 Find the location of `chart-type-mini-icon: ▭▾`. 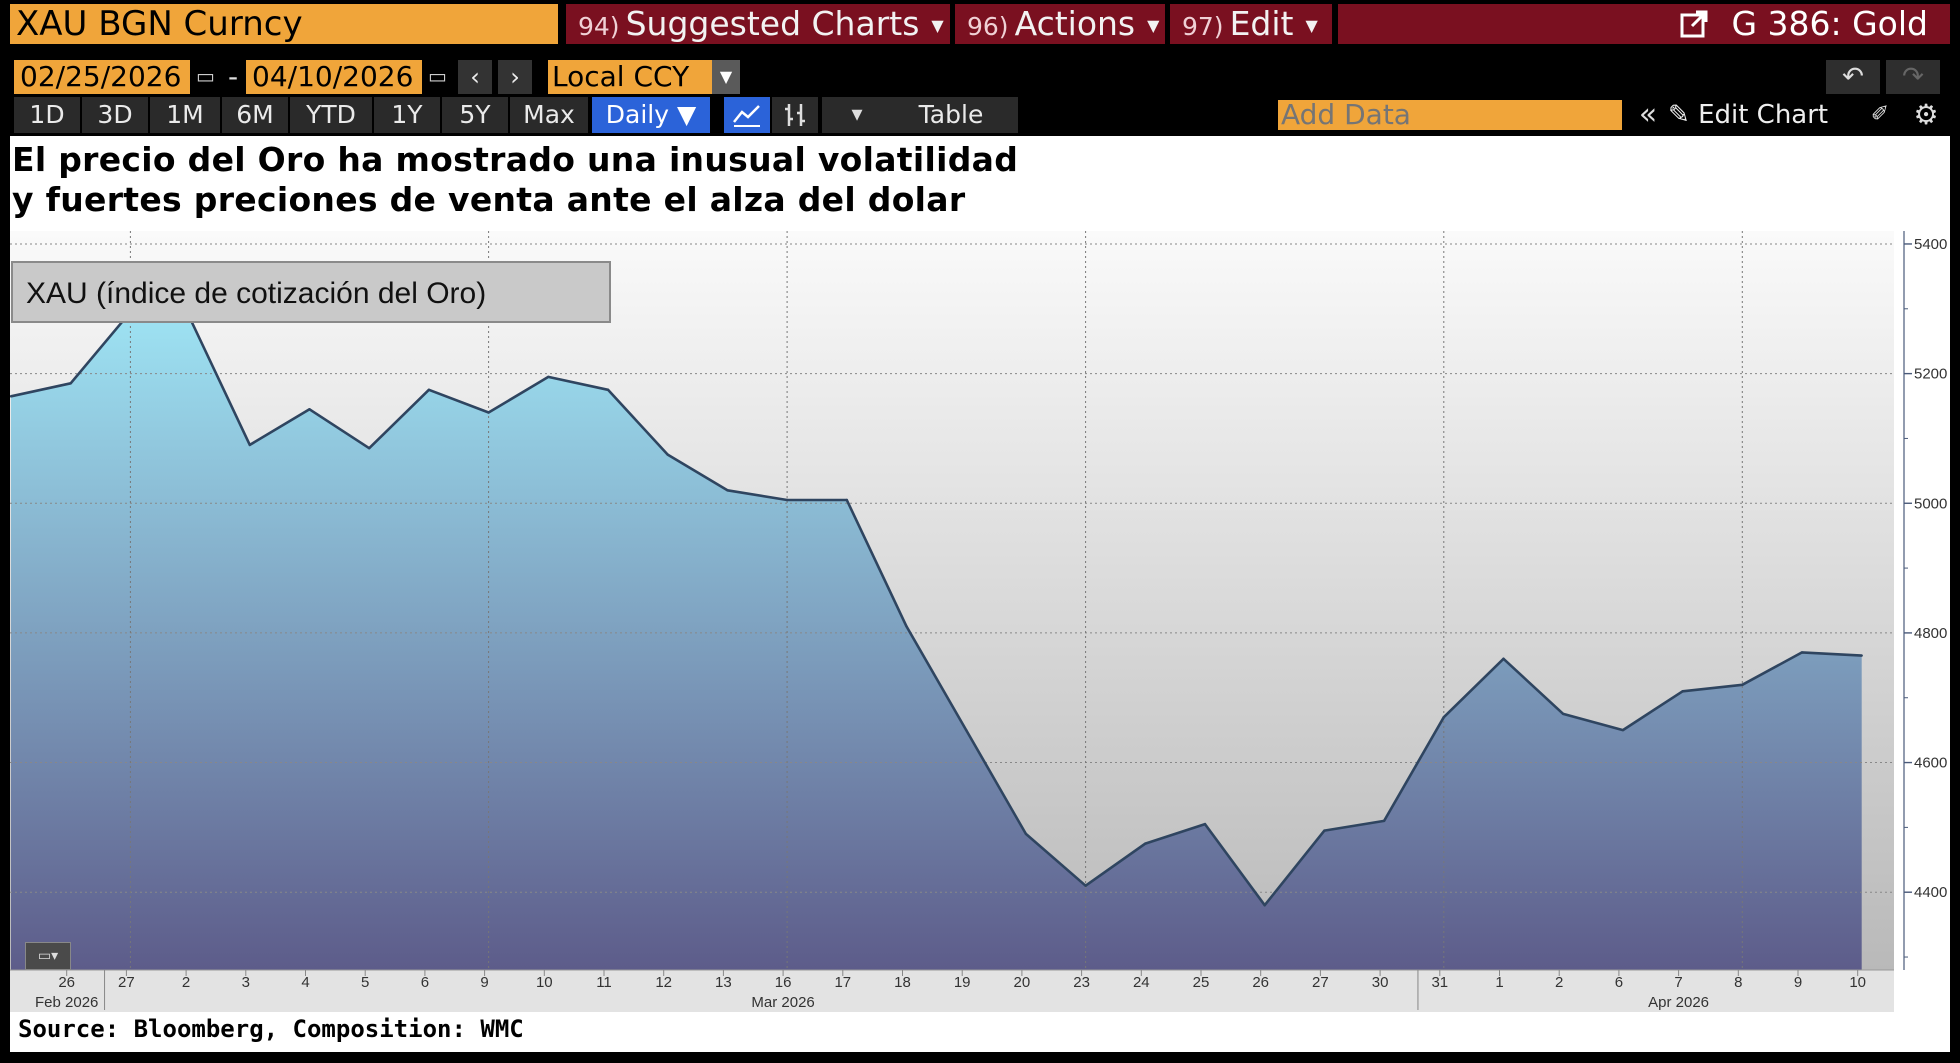

chart-type-mini-icon: ▭▾ is located at coordinates (48, 956).